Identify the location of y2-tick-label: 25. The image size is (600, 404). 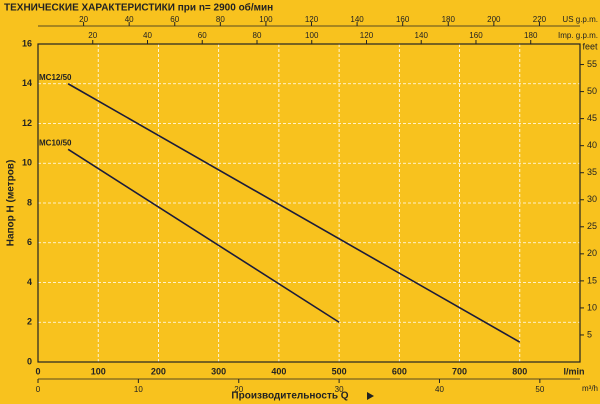
(592, 226).